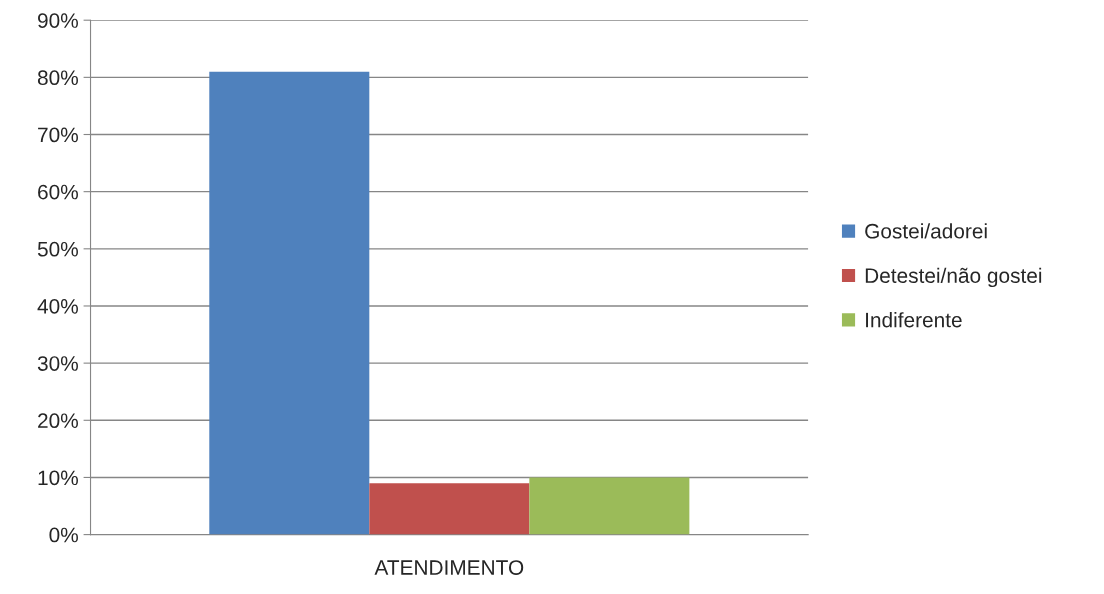 This screenshot has height=594, width=1104. What do you see at coordinates (57, 78) in the screenshot?
I see `y-tick-label: 80%` at bounding box center [57, 78].